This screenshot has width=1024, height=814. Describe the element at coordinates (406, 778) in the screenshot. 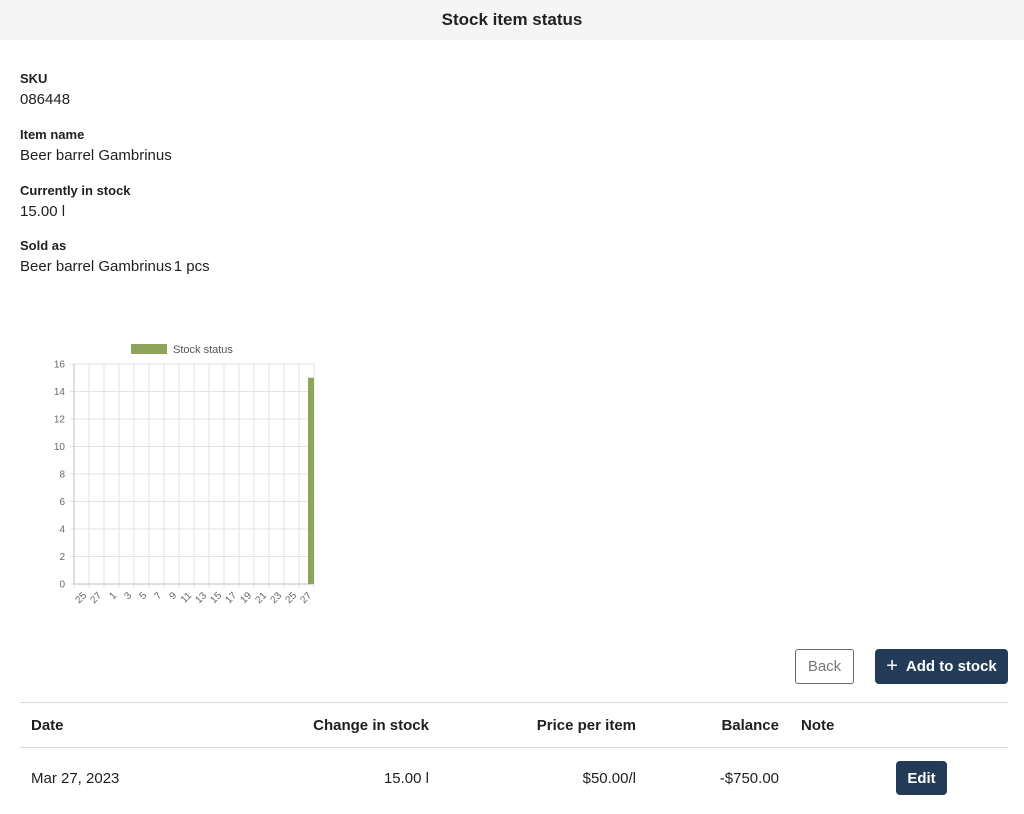

I see `row-change-in-stock: 15.00 l` at that location.